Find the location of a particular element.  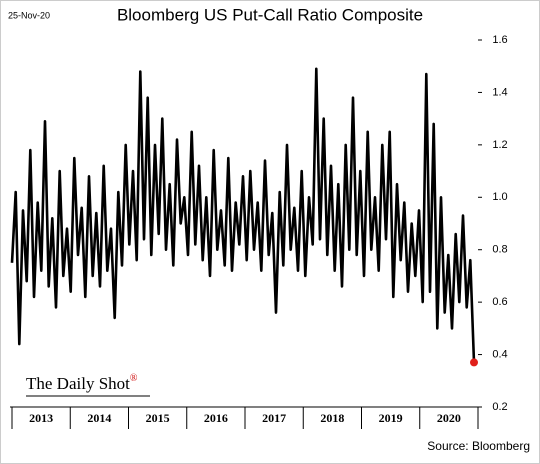

y-tick-label: 0.4 is located at coordinates (499, 354).